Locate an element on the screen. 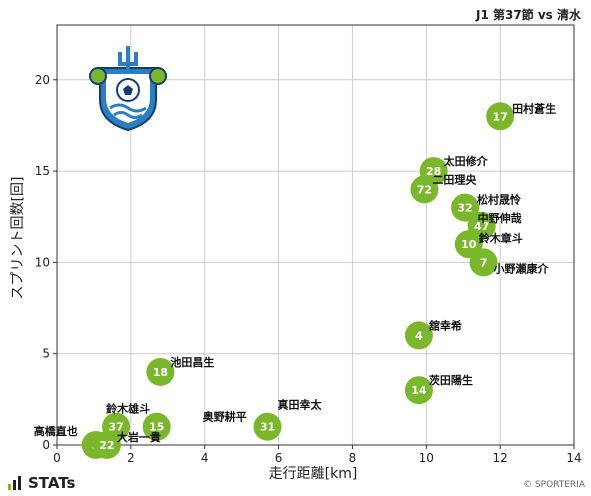 The height and width of the screenshot is (496, 591). point-number: 22 is located at coordinates (106, 445).